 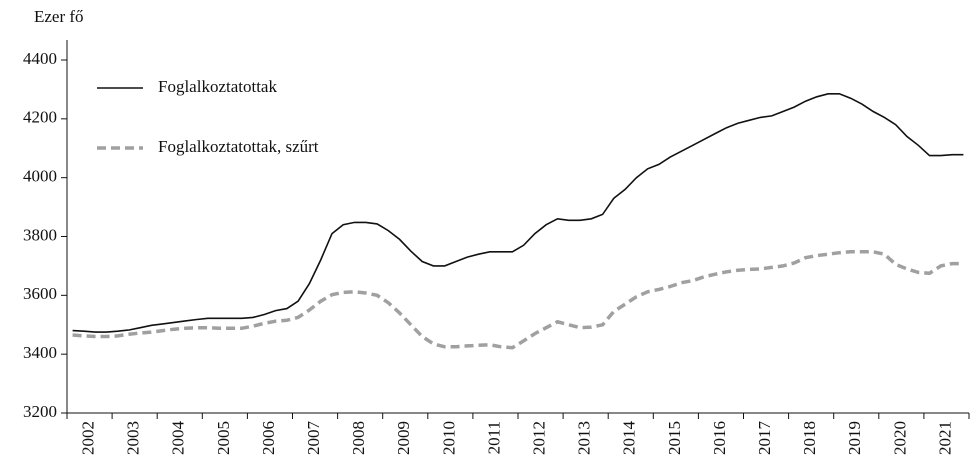 What do you see at coordinates (944, 438) in the screenshot?
I see `x-tick-label: 2021` at bounding box center [944, 438].